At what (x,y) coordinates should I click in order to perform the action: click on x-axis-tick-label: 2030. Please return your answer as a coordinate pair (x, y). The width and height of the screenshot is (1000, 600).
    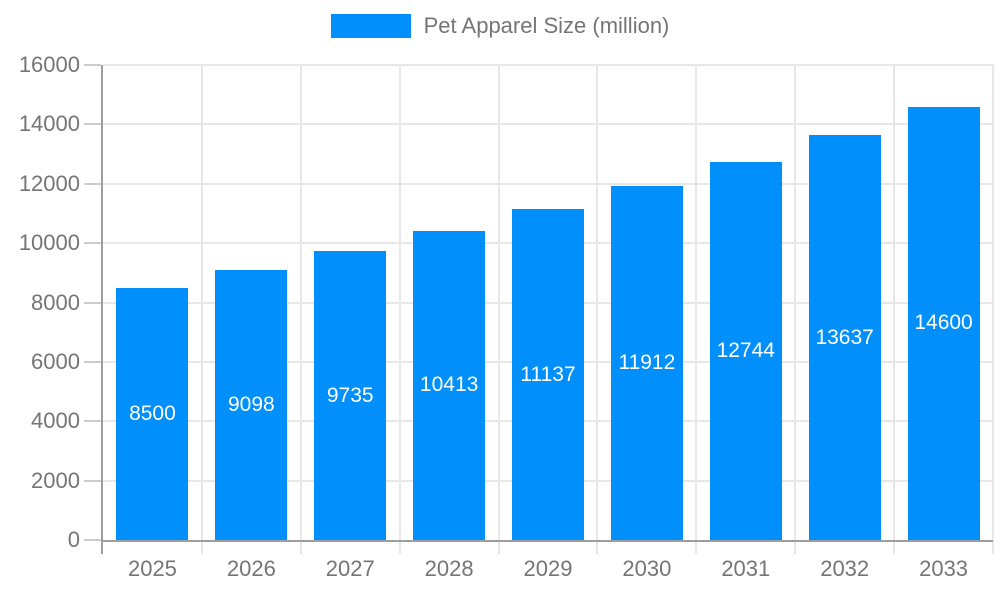
    Looking at the image, I should click on (647, 568).